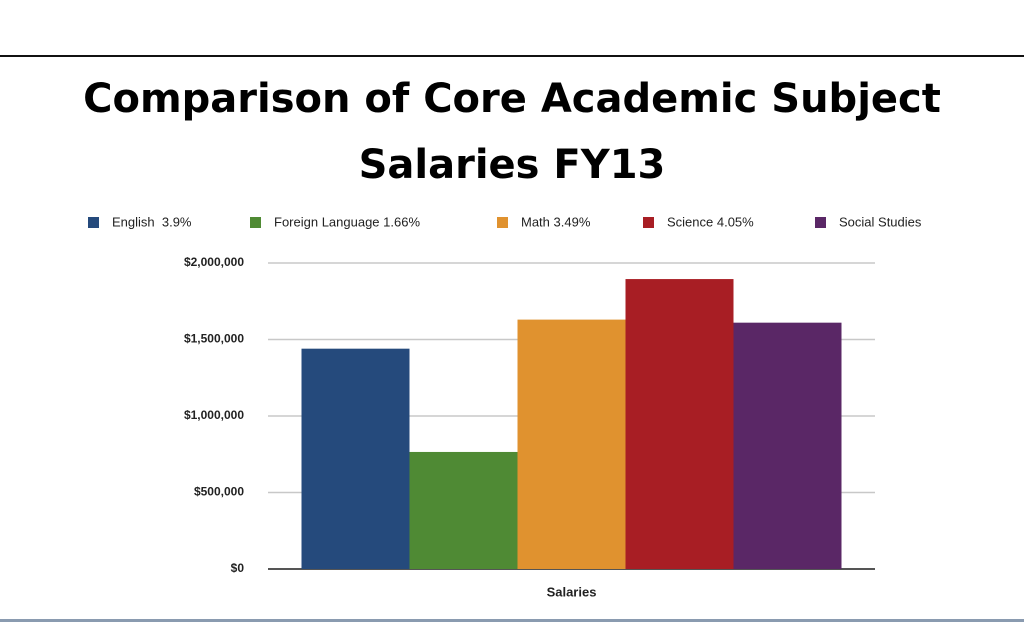 Image resolution: width=1024 pixels, height=625 pixels. I want to click on legend-label: Math 3.49%, so click(556, 221).